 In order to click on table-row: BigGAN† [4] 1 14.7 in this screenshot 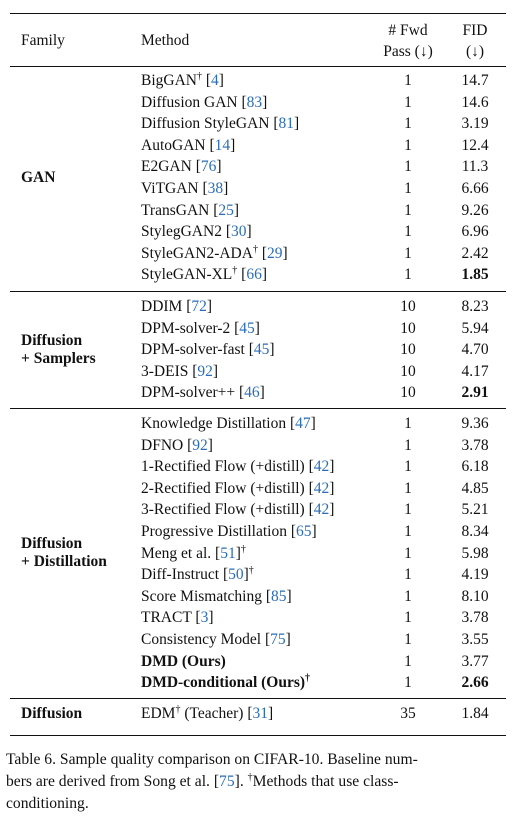, I will do `click(258, 80)`.